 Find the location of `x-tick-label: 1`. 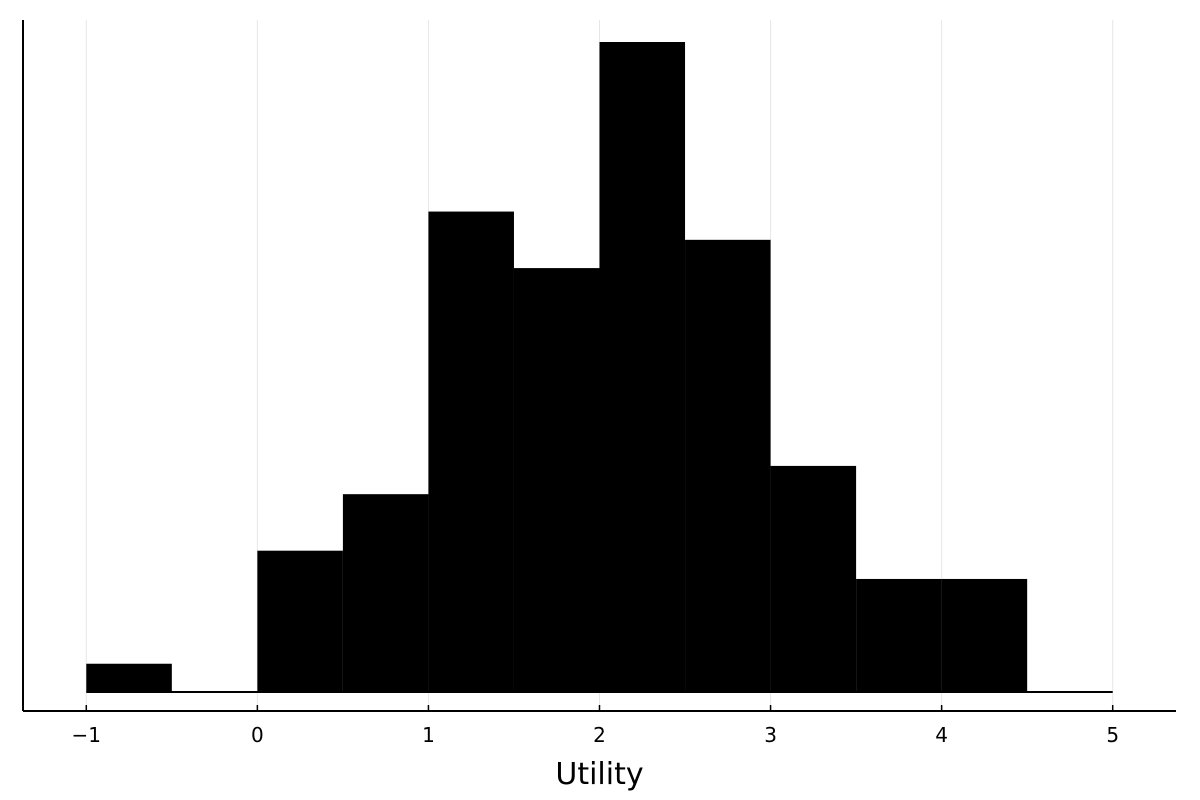

x-tick-label: 1 is located at coordinates (428, 735).